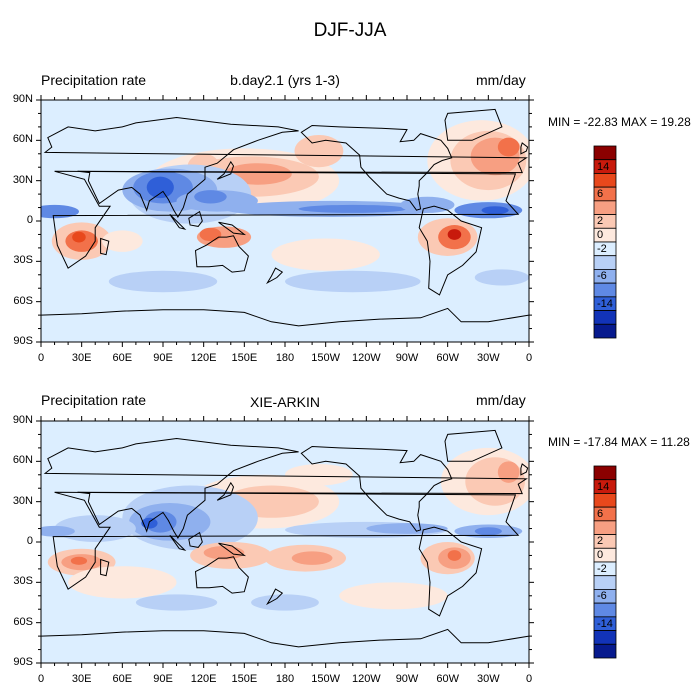 This screenshot has width=700, height=700. What do you see at coordinates (285, 80) in the screenshot?
I see `panel-1-case-label: b.day2.1 (yrs 1-3)` at bounding box center [285, 80].